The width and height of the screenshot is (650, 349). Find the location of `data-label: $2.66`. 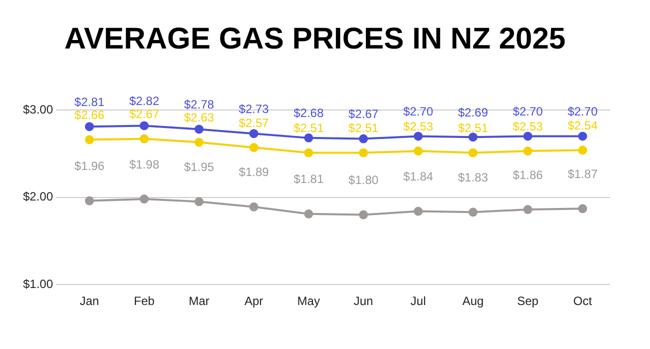

data-label: $2.66 is located at coordinates (89, 115).